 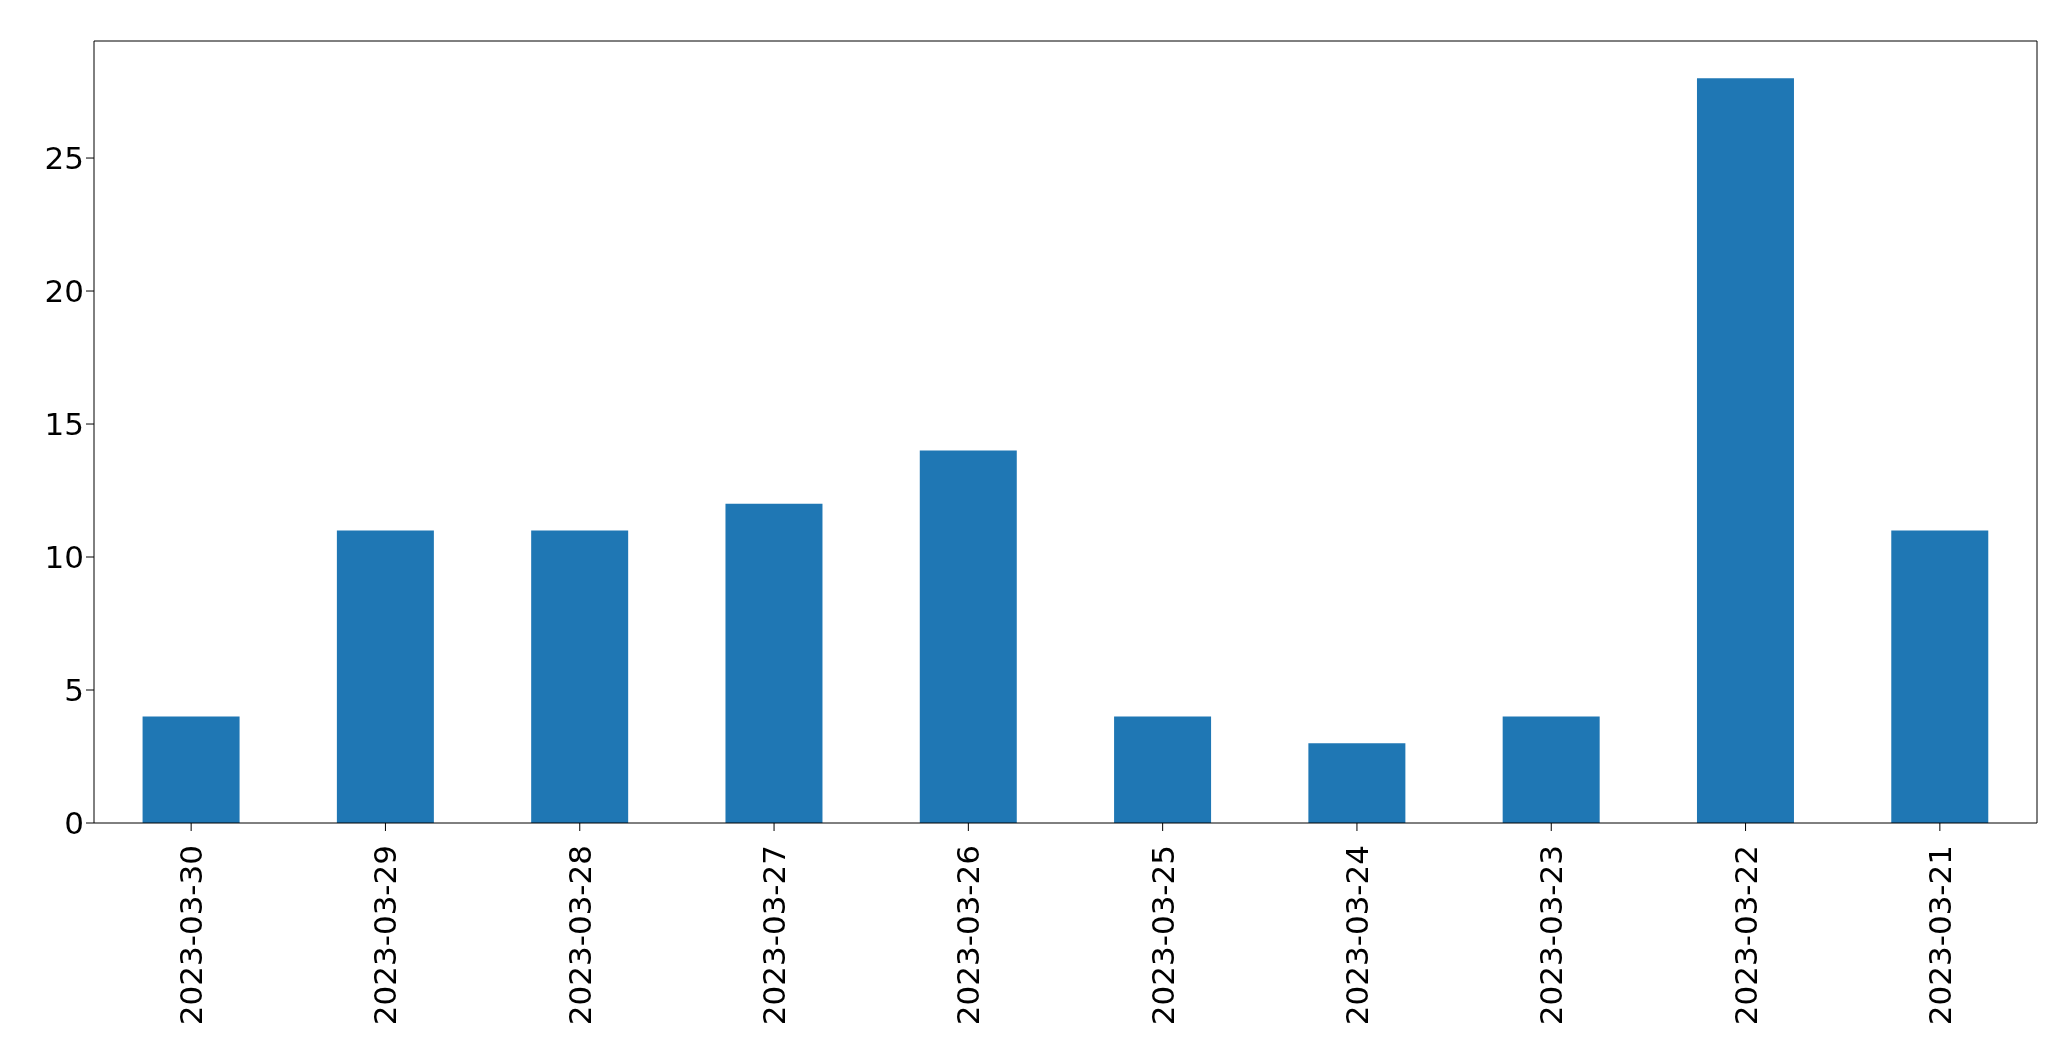 What do you see at coordinates (1745, 935) in the screenshot?
I see `x-tick-label: 2023-03-22` at bounding box center [1745, 935].